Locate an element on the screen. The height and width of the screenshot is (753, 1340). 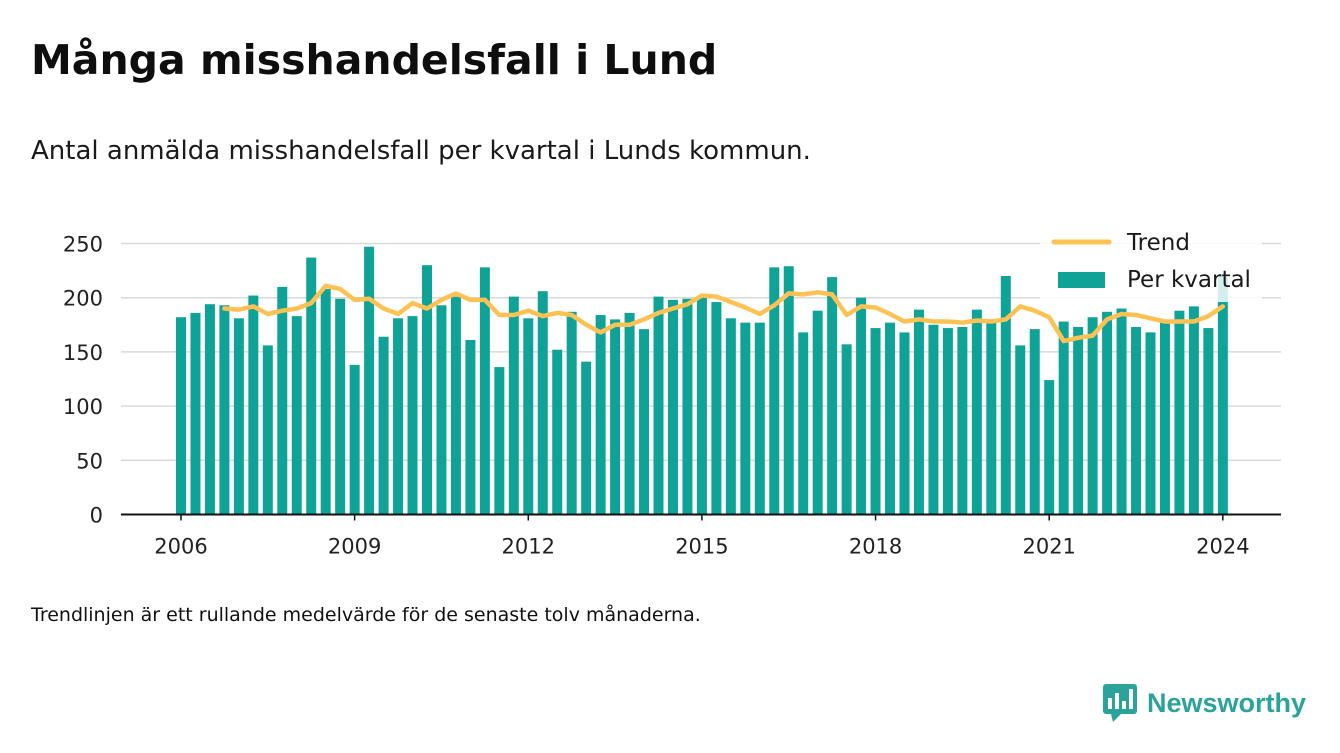
y-tick-label: 250 is located at coordinates (83, 245).